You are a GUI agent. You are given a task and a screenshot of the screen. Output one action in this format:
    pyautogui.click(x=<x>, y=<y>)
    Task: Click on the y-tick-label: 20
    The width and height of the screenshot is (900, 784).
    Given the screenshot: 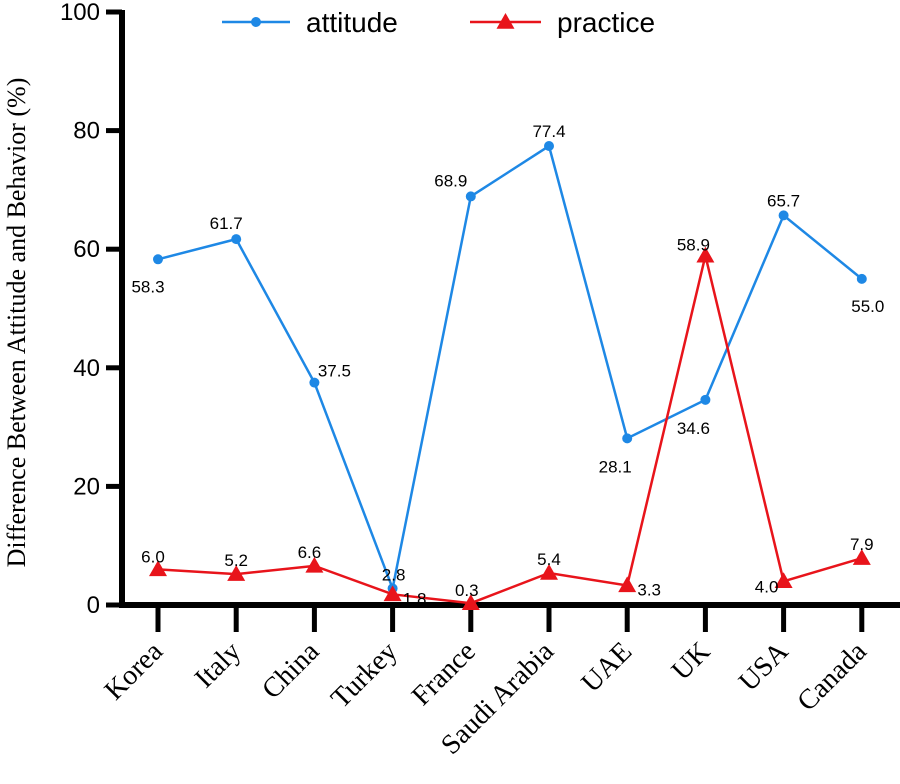 What is the action you would take?
    pyautogui.click(x=86, y=486)
    